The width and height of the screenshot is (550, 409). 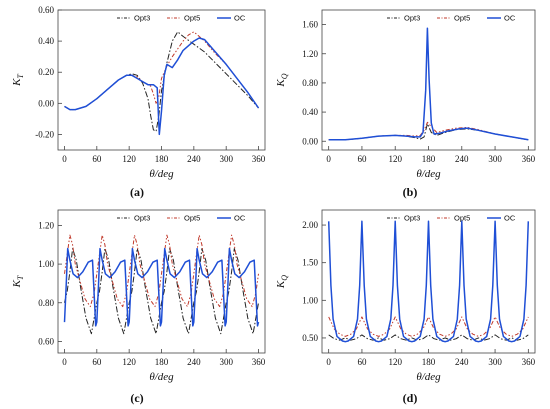 I want to click on y-tick-label: 1.60, so click(x=310, y=25).